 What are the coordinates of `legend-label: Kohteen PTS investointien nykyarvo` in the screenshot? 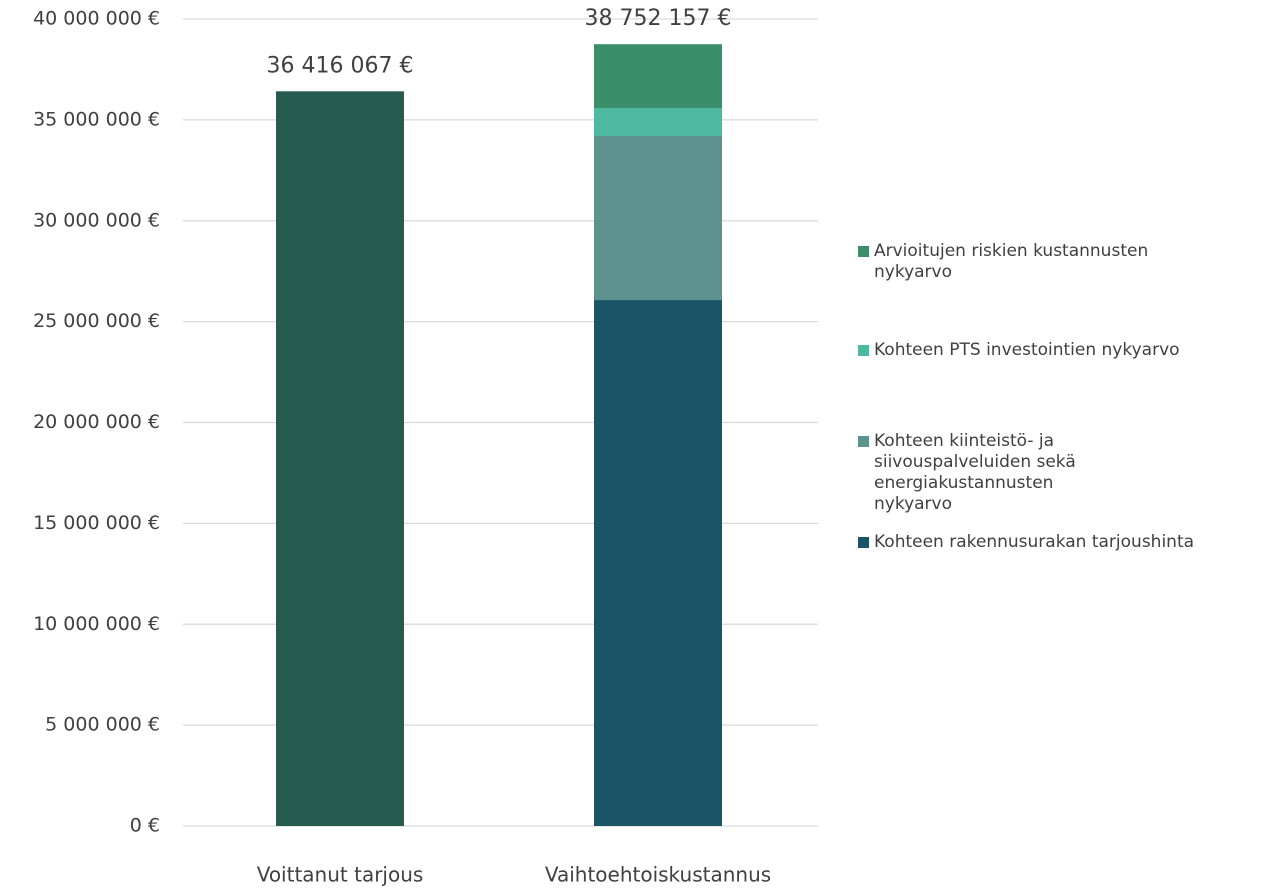 It's located at (1027, 350).